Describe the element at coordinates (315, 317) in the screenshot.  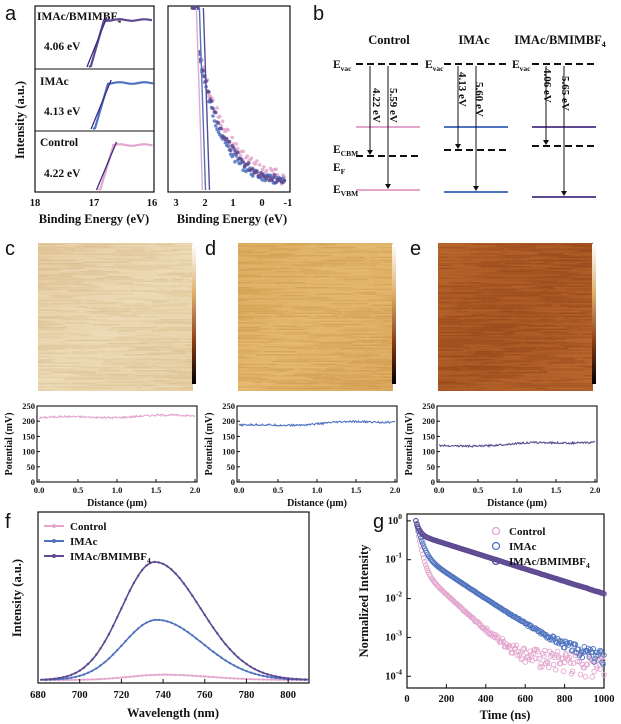
I see `kpfm-streaks-d` at that location.